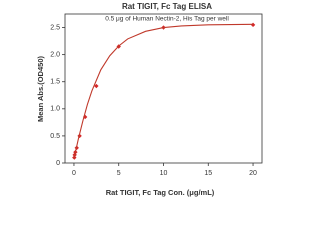  I want to click on y-tick-label: 2.5, so click(55, 27).